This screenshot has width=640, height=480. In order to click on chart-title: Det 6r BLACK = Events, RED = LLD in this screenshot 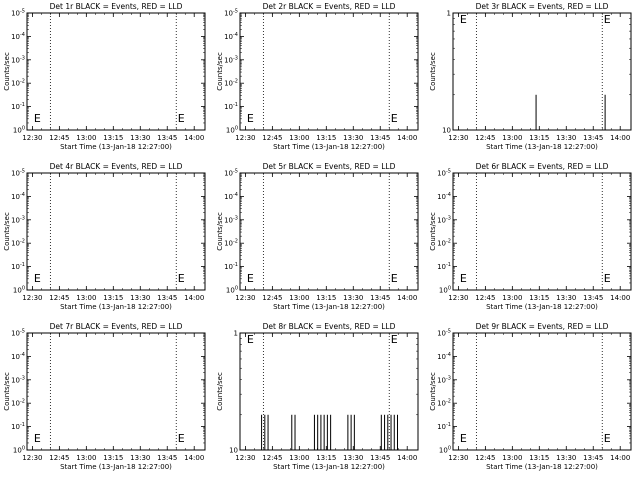, I will do `click(542, 166)`.